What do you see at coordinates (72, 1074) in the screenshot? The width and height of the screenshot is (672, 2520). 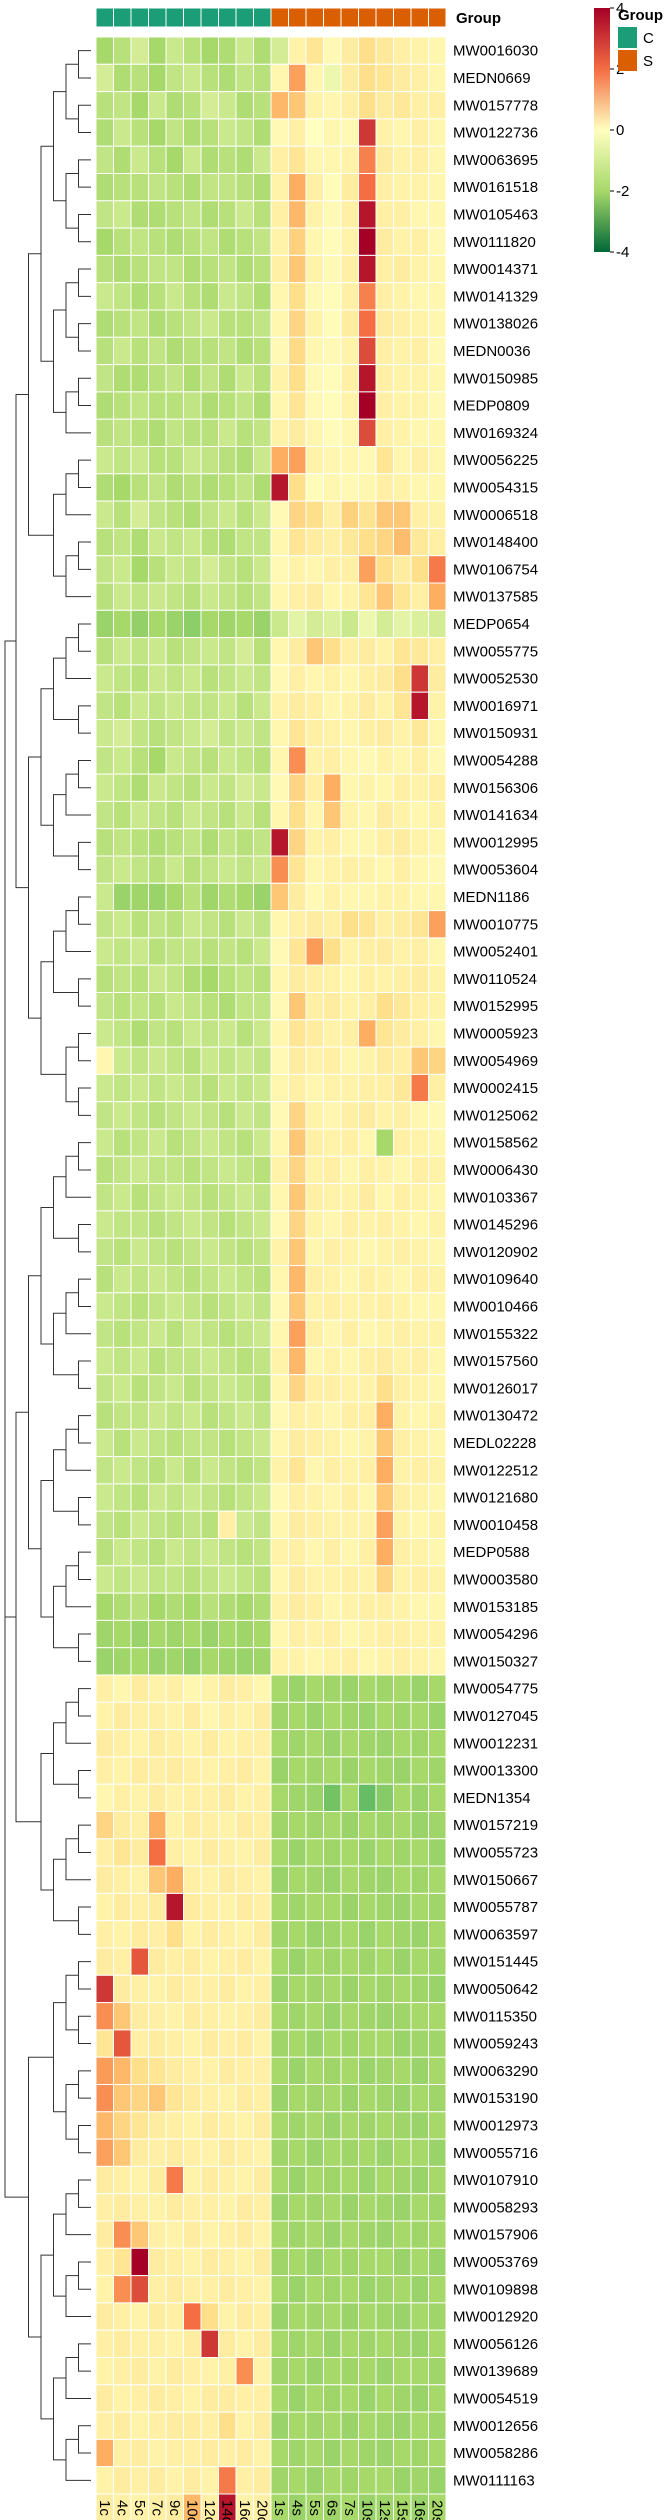 I see `dendrogram-branch` at bounding box center [72, 1074].